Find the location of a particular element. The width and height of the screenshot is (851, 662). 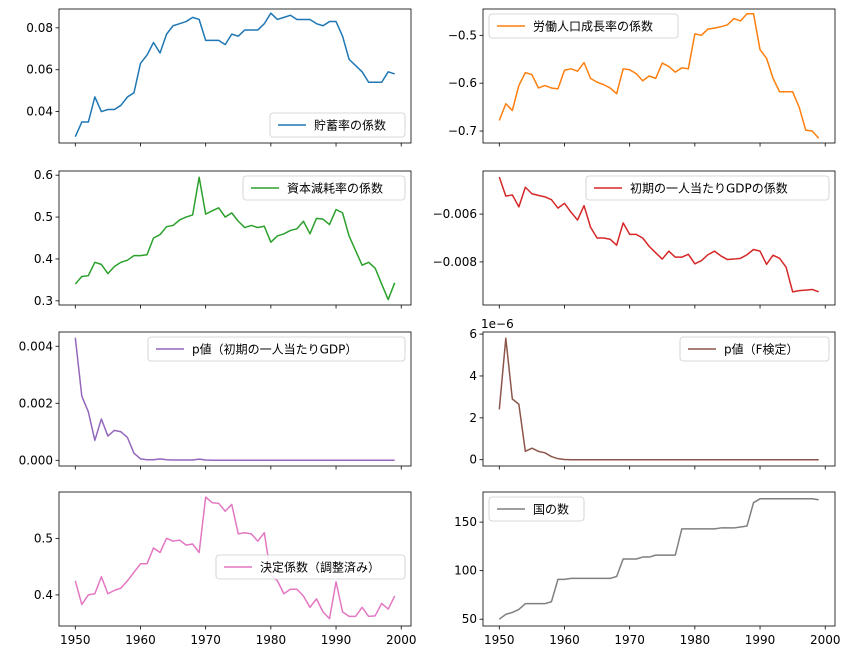

y-tick-label: −0.6 is located at coordinates (462, 83).